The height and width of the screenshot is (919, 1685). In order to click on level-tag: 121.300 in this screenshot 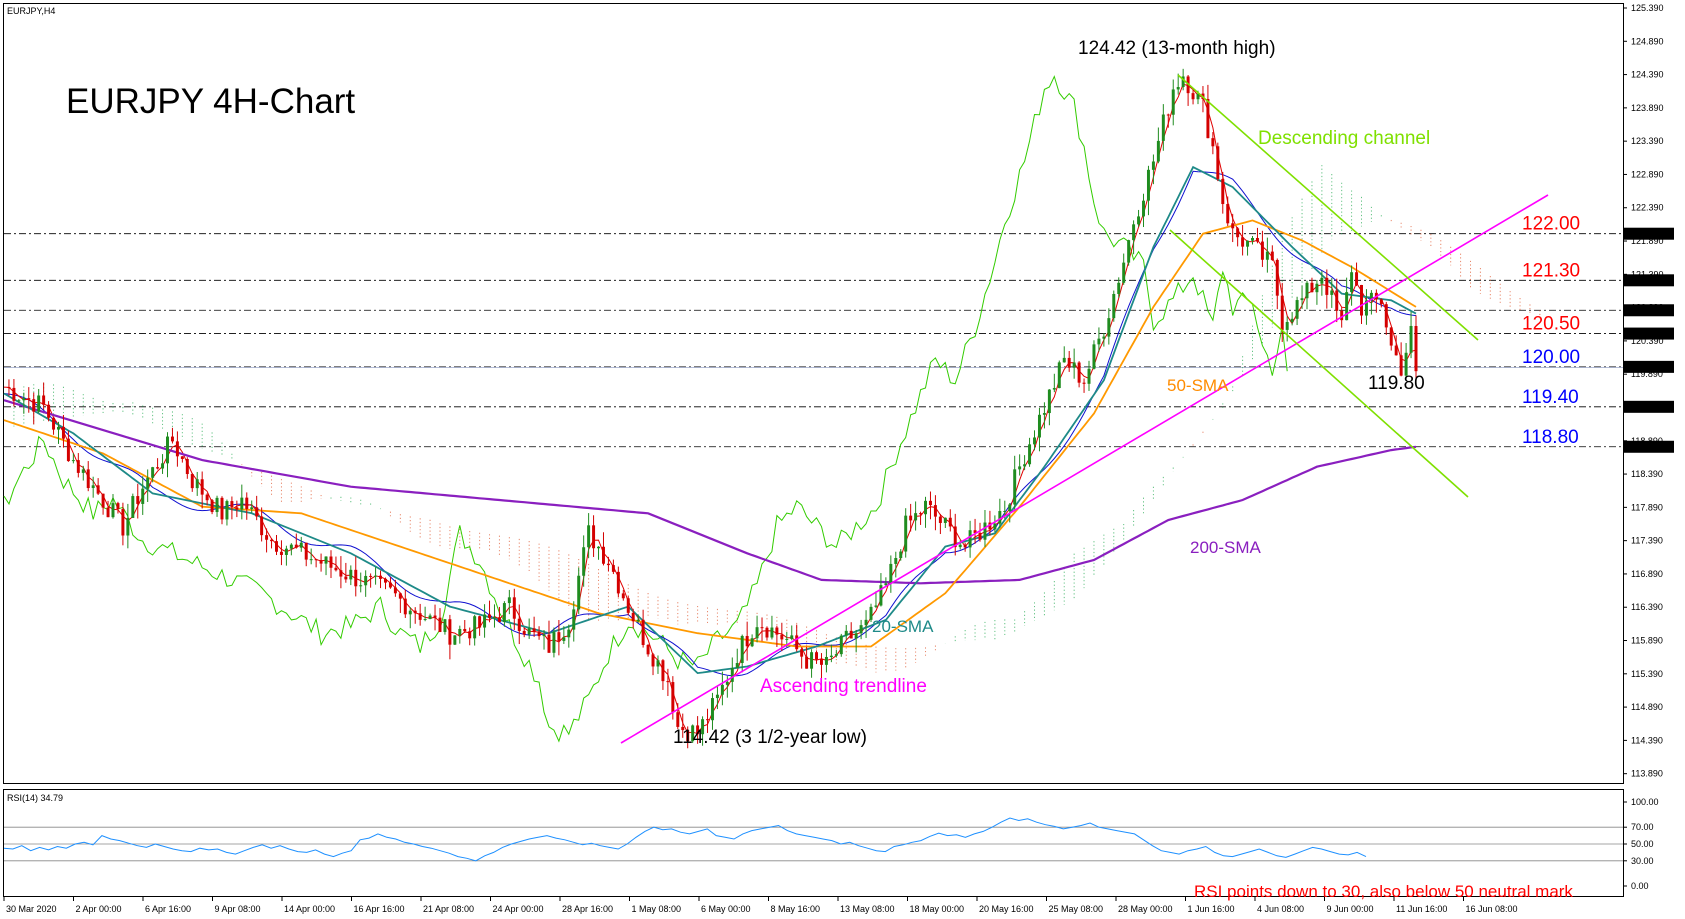, I will do `click(1649, 280)`.